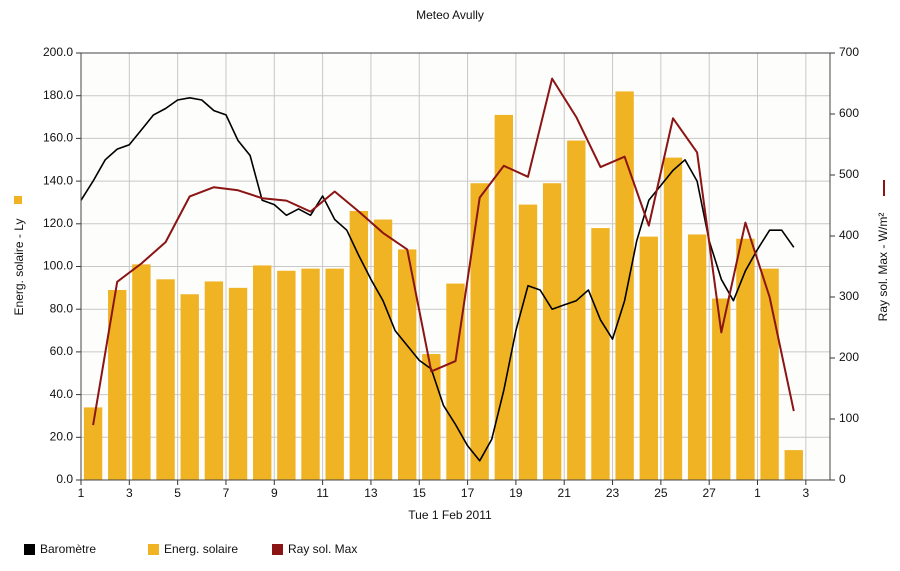  Describe the element at coordinates (849, 52) in the screenshot. I see `y2-tick-label: 700` at that location.